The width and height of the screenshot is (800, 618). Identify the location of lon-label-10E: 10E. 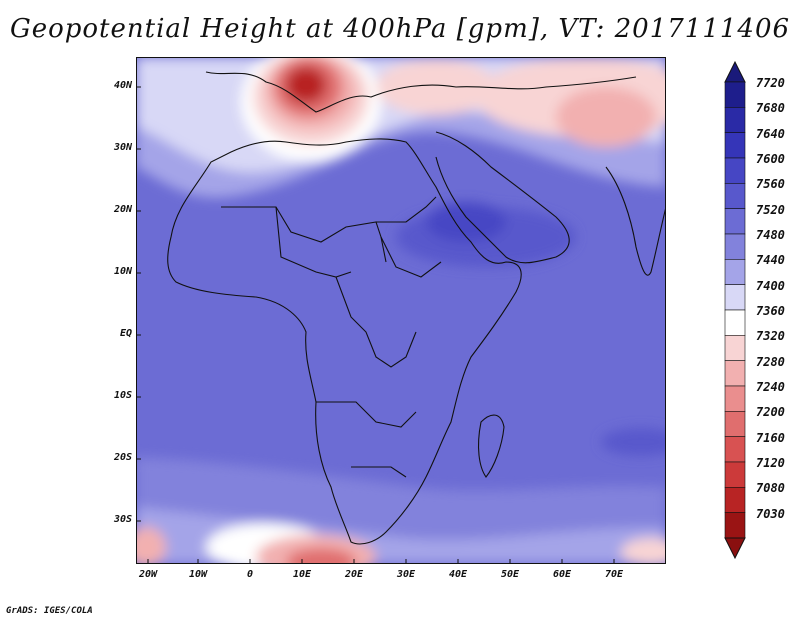
(302, 574).